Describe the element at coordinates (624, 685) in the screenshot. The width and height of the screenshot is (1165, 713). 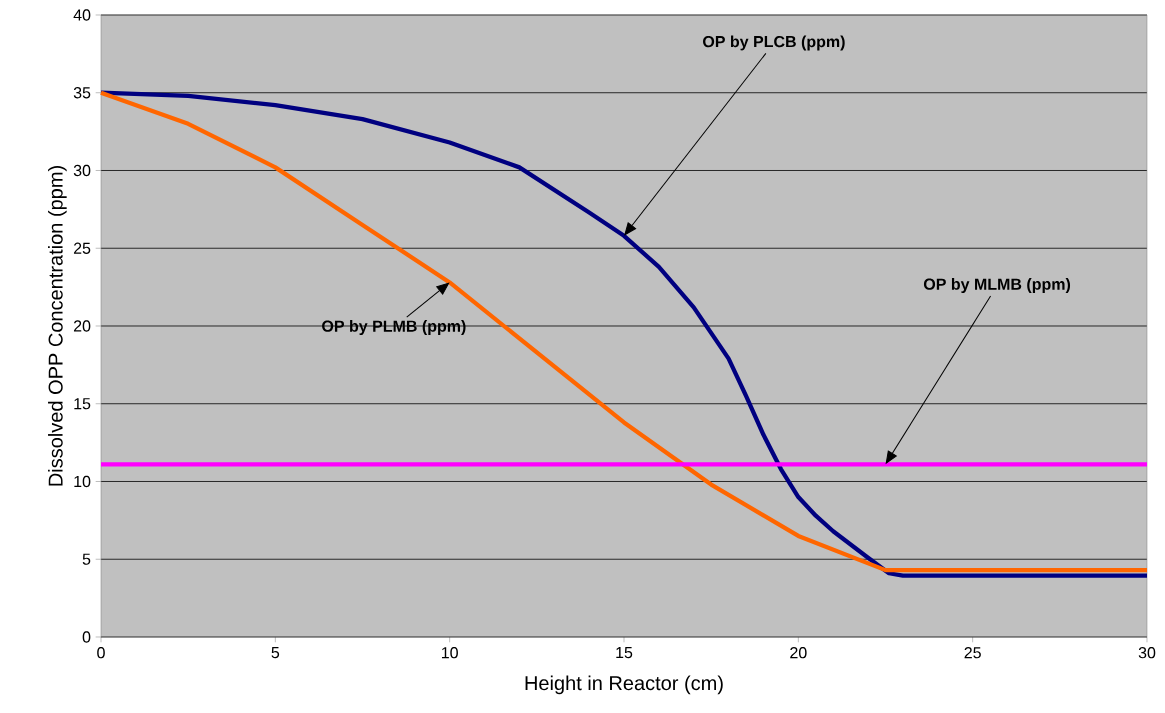
I see `x-axis-title: Height in Reactor (cm)` at that location.